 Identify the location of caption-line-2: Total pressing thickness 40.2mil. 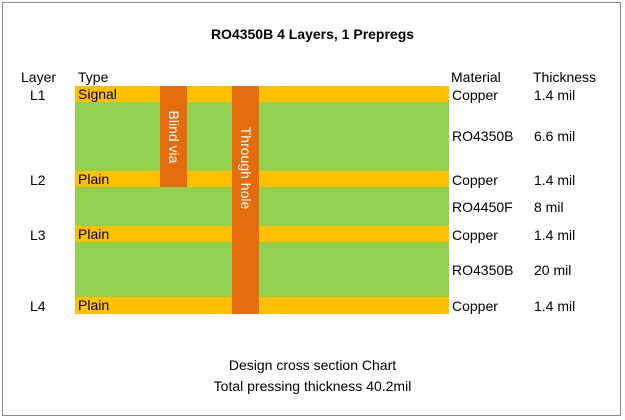
(312, 386).